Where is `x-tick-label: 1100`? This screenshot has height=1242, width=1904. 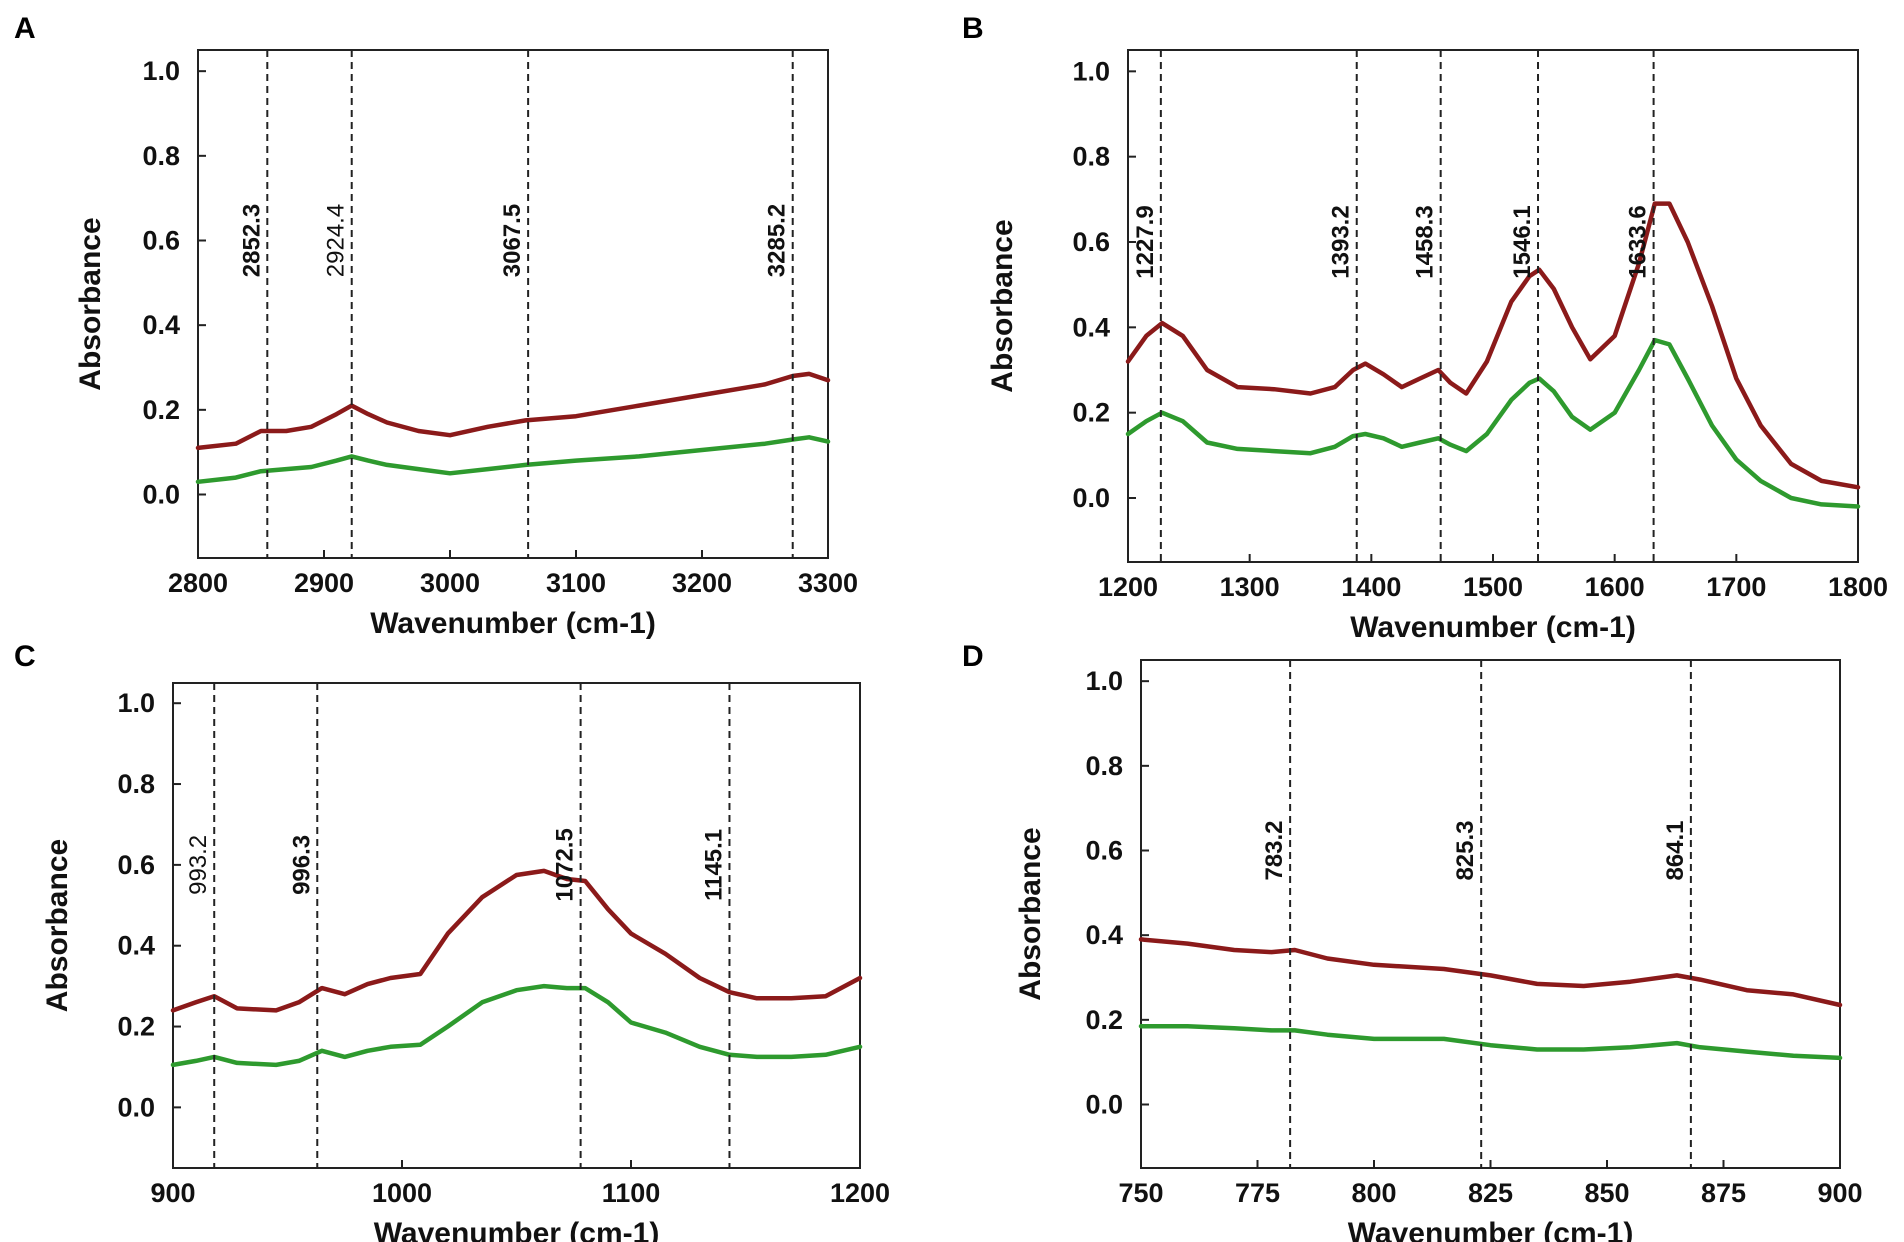 x-tick-label: 1100 is located at coordinates (631, 1193).